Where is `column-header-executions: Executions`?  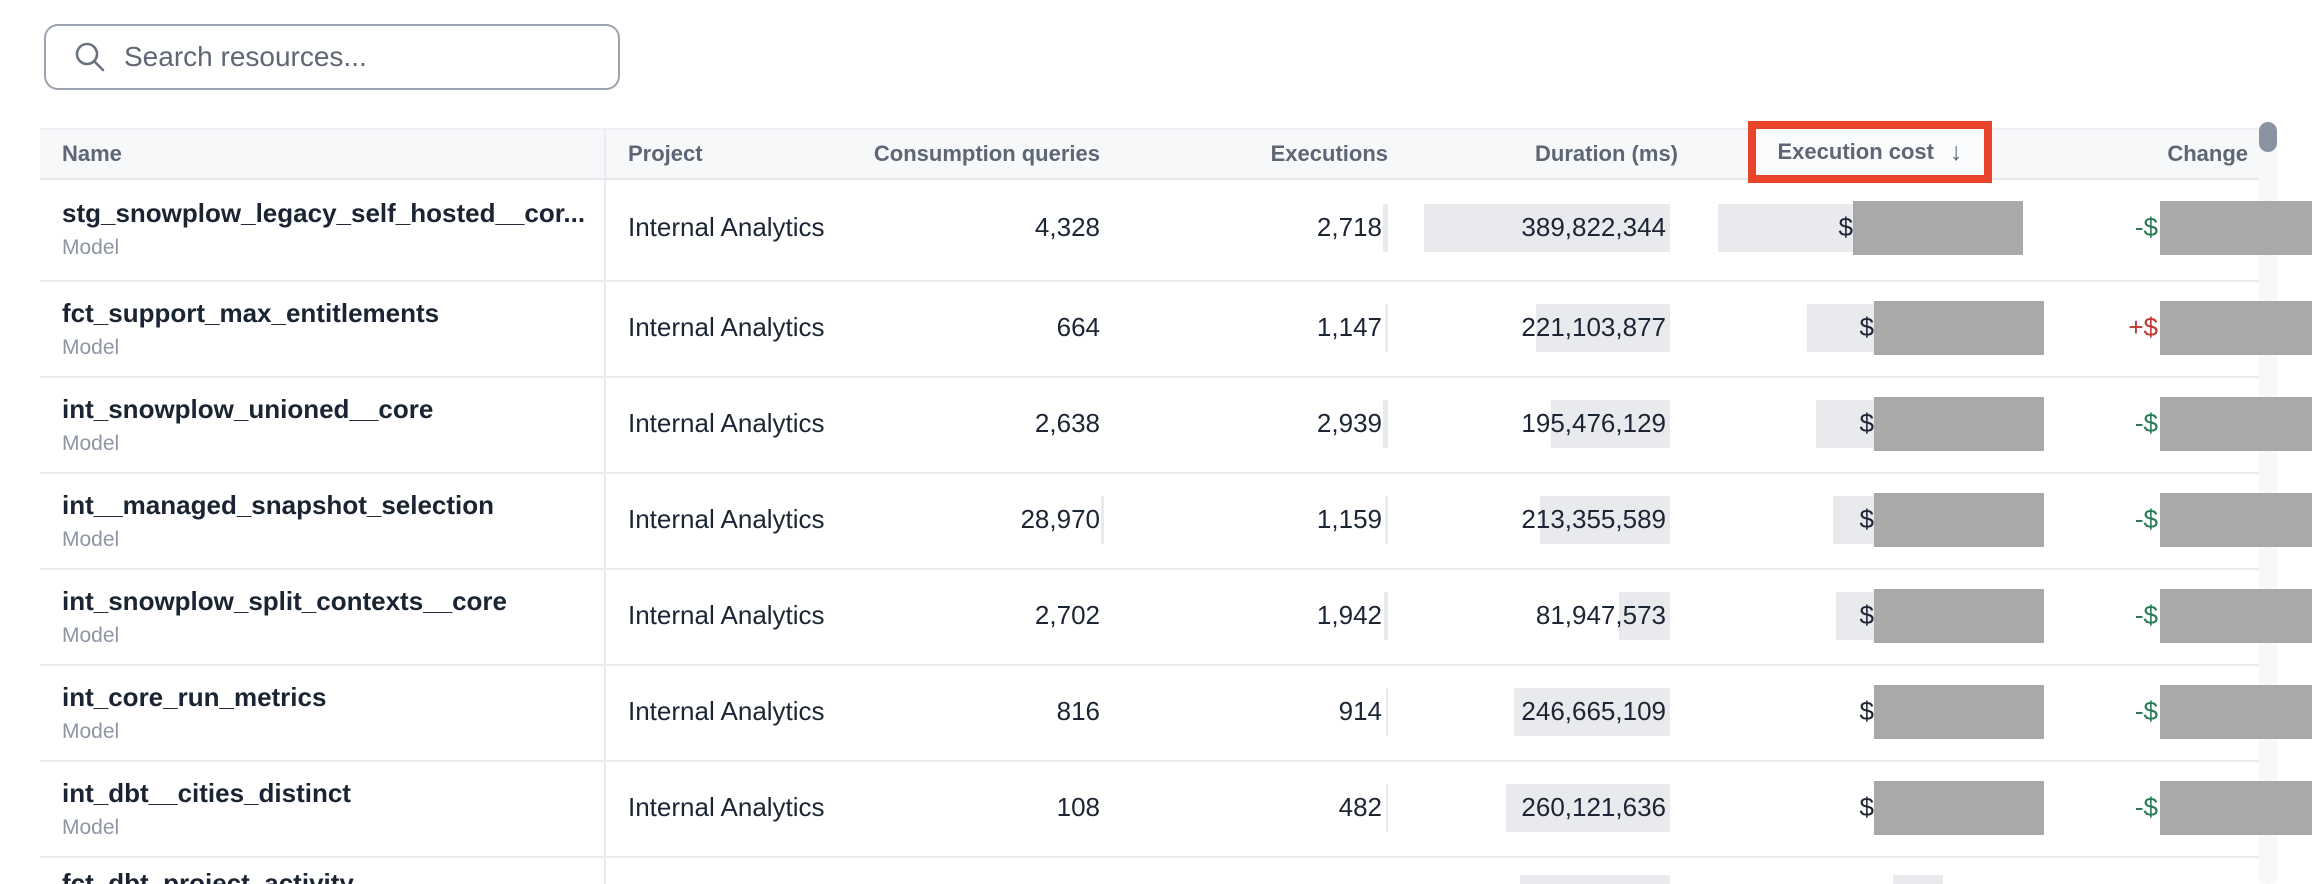 column-header-executions: Executions is located at coordinates (1329, 153).